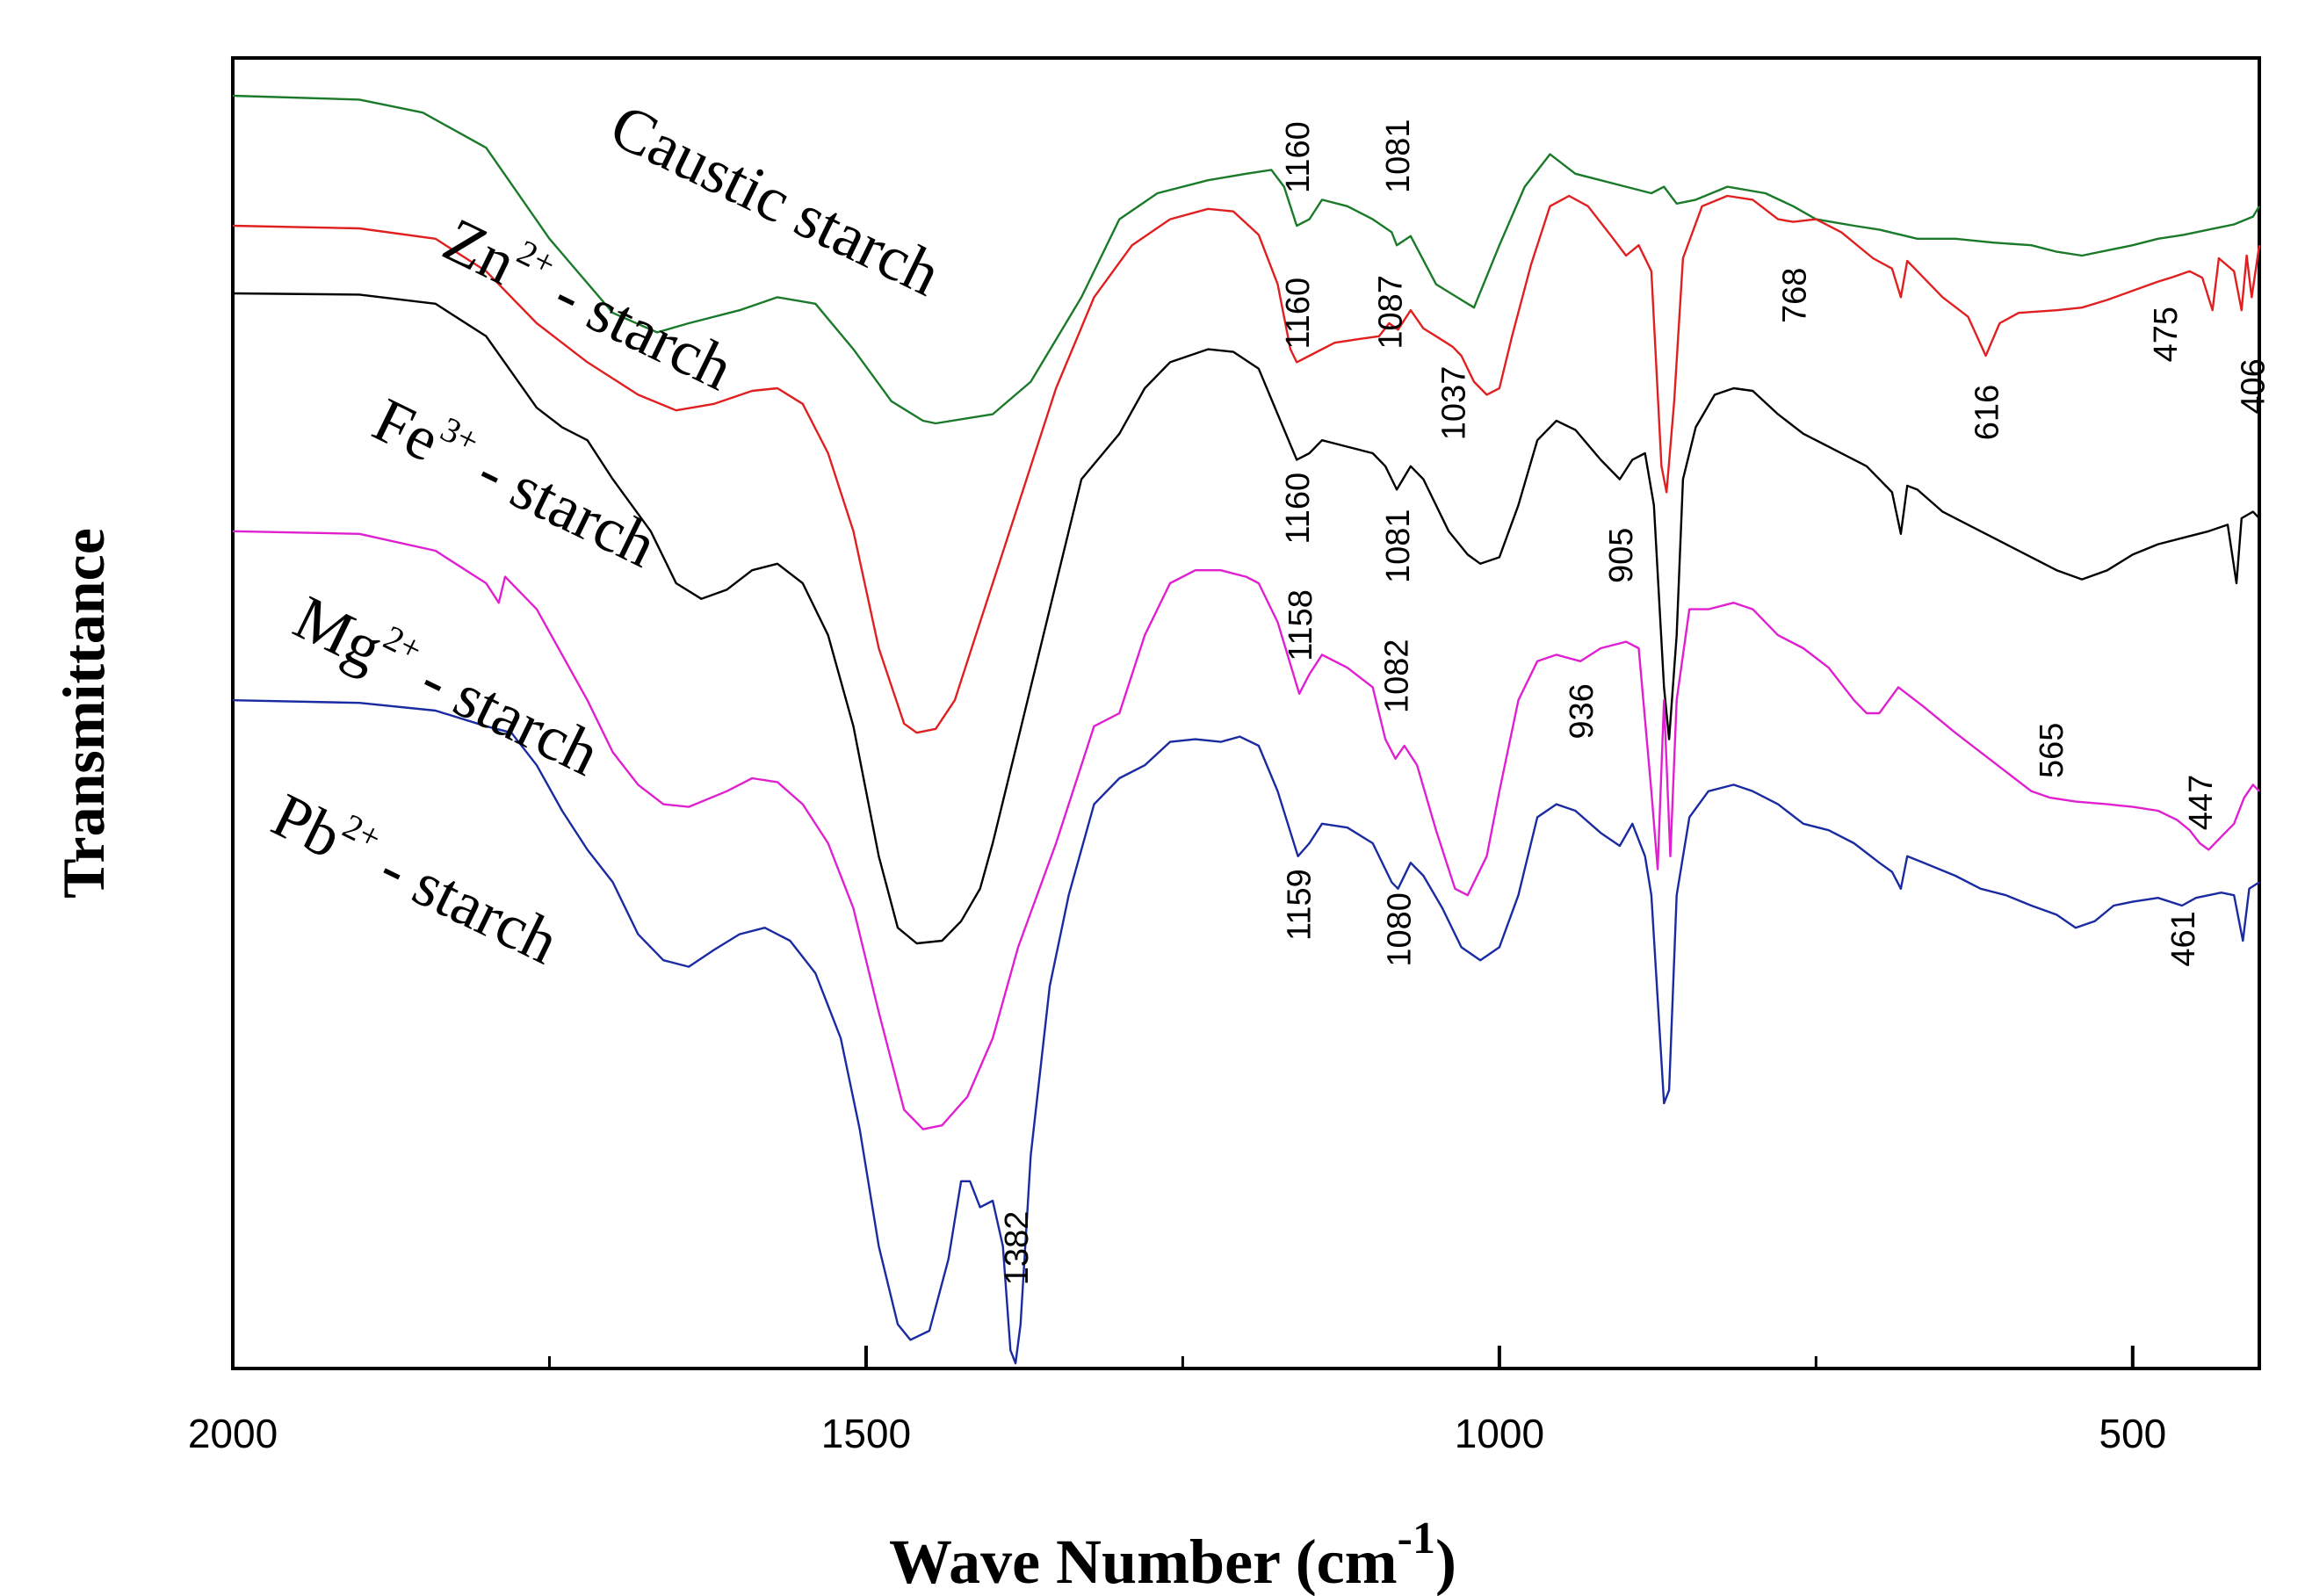 Image resolution: width=2305 pixels, height=1596 pixels. I want to click on peak-annotation: 1159, so click(1300, 905).